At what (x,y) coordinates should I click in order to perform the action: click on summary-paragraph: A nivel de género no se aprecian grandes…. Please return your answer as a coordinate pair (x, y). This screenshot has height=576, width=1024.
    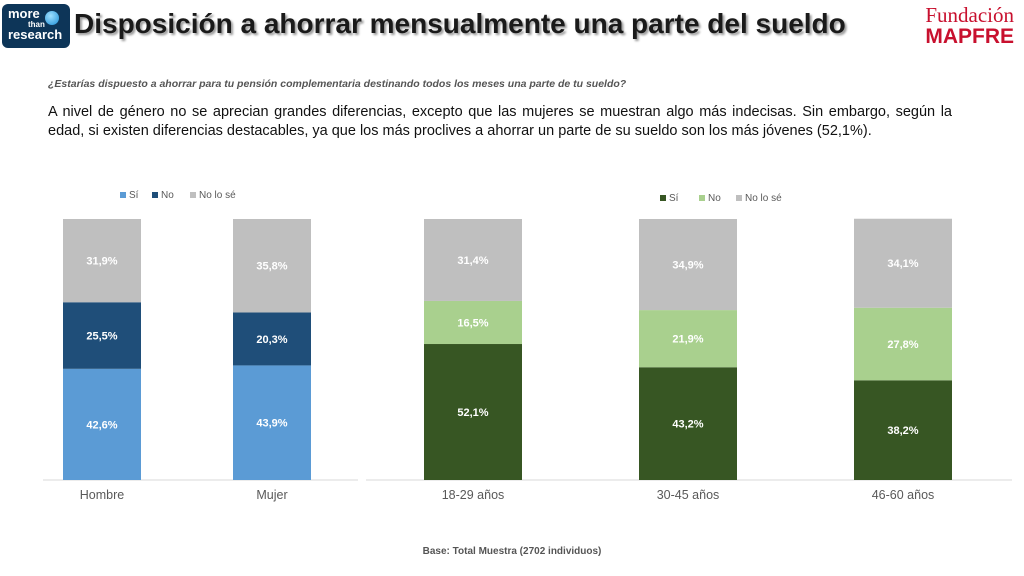
    Looking at the image, I should click on (500, 121).